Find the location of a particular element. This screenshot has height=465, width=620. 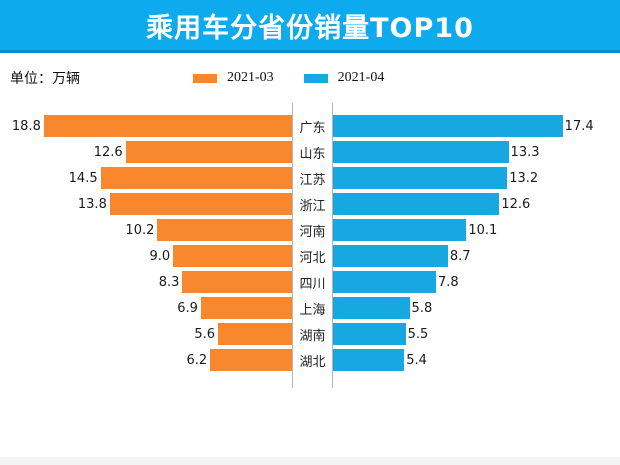

legend-label-2021-04: 2021-04 is located at coordinates (361, 77).